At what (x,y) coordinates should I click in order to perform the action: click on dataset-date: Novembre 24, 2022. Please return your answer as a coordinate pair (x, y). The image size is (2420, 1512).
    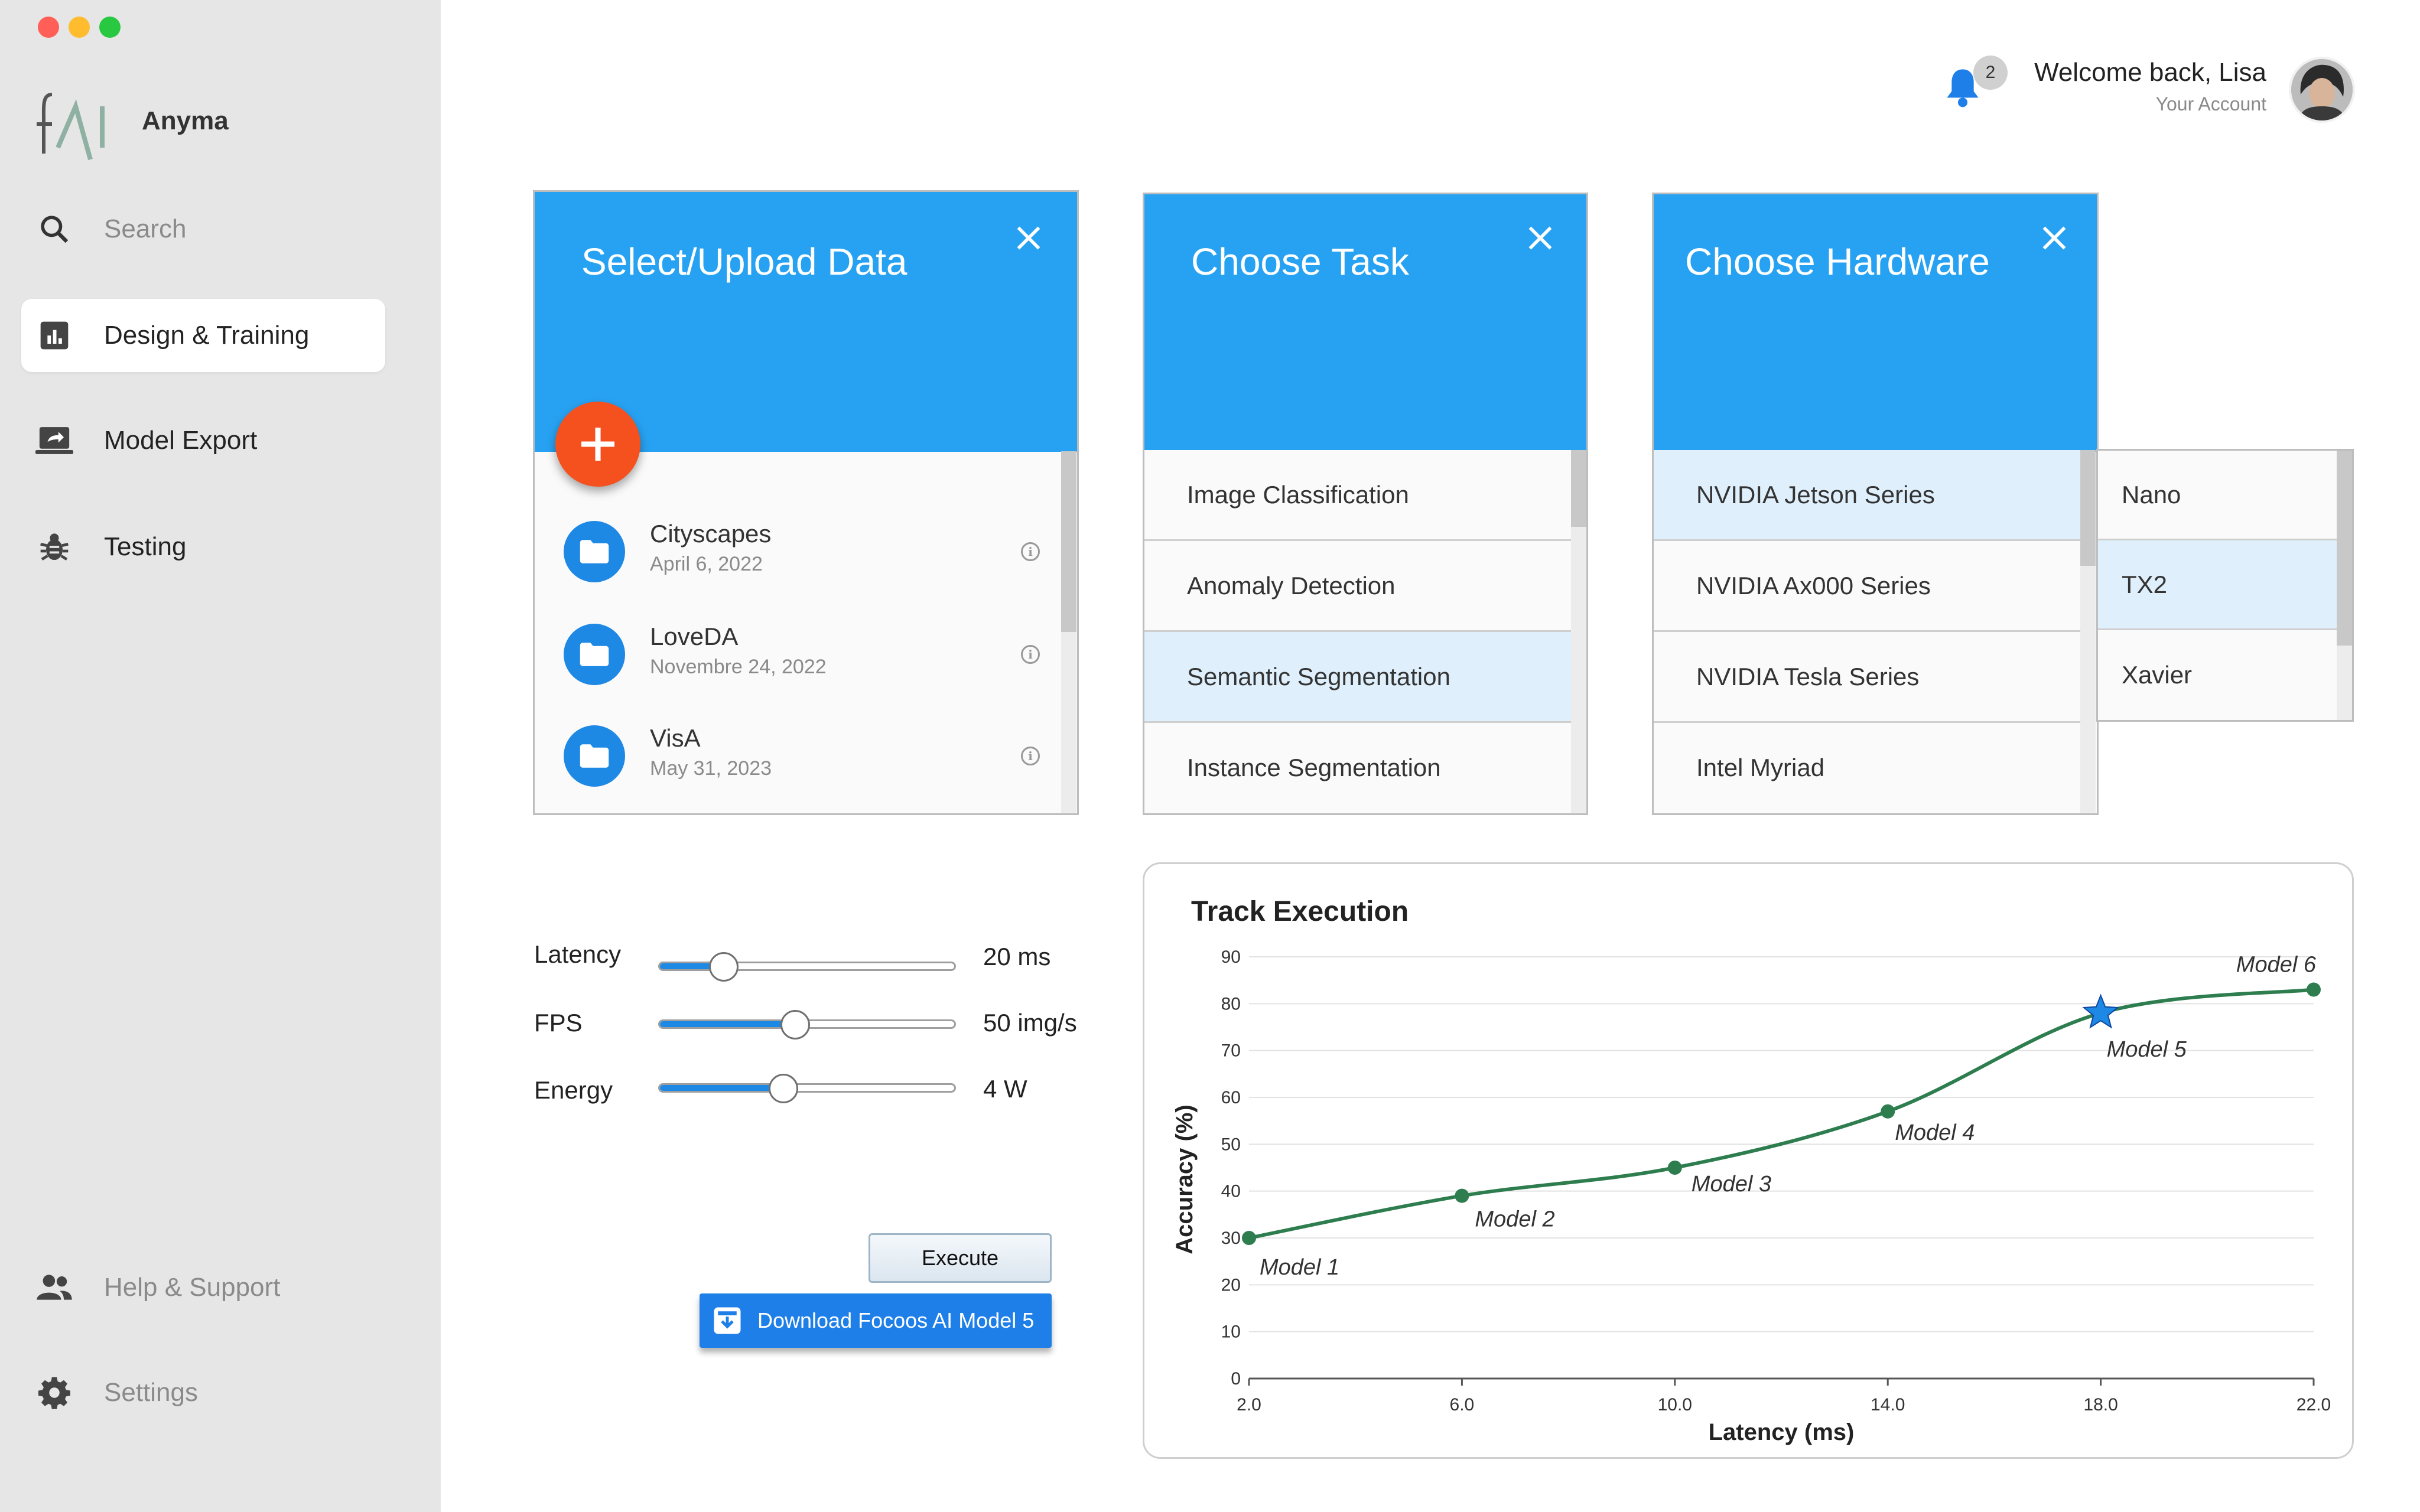
    Looking at the image, I should click on (738, 667).